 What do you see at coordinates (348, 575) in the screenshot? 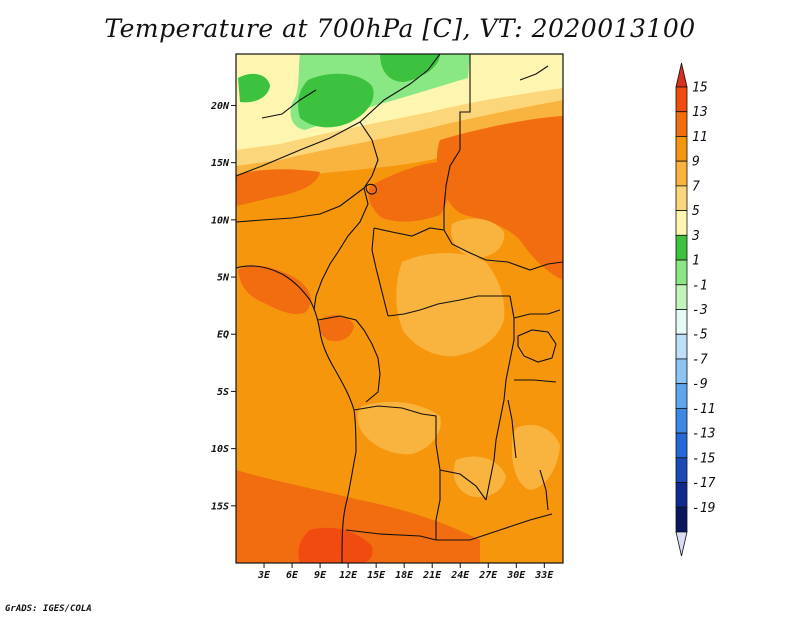
I see `lon-tick-label: 12E` at bounding box center [348, 575].